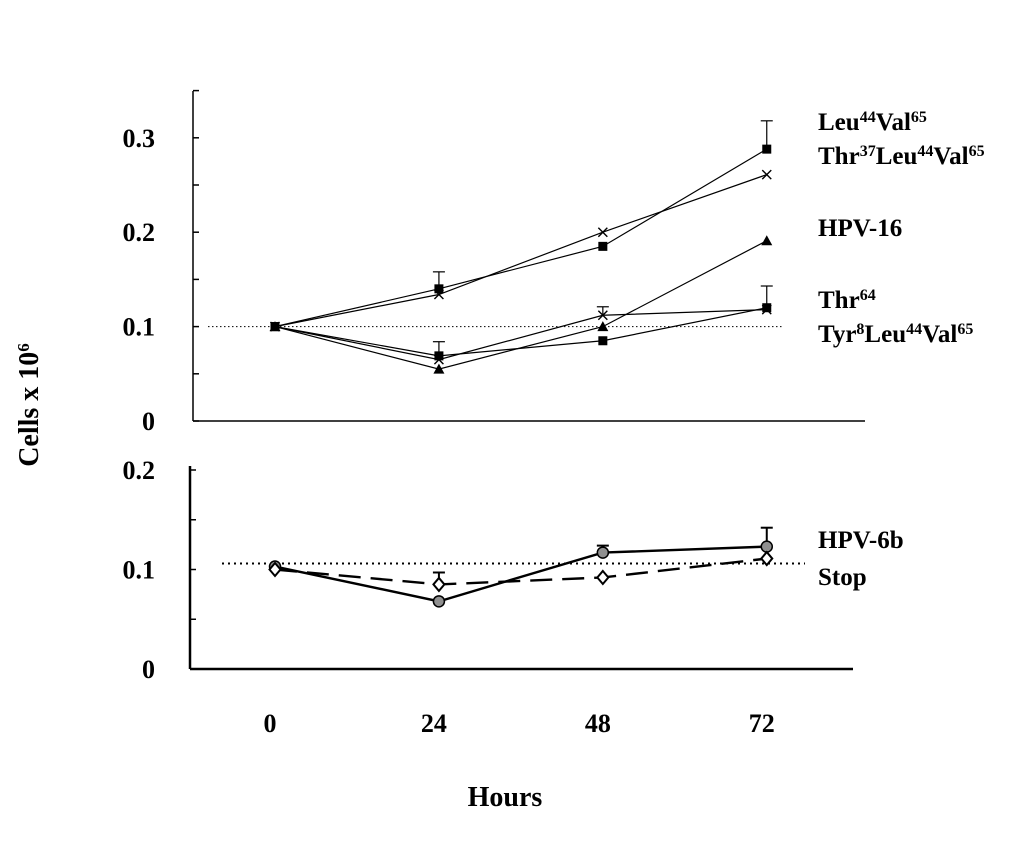 The height and width of the screenshot is (843, 1024). What do you see at coordinates (270, 723) in the screenshot?
I see `x-tick-label: 0` at bounding box center [270, 723].